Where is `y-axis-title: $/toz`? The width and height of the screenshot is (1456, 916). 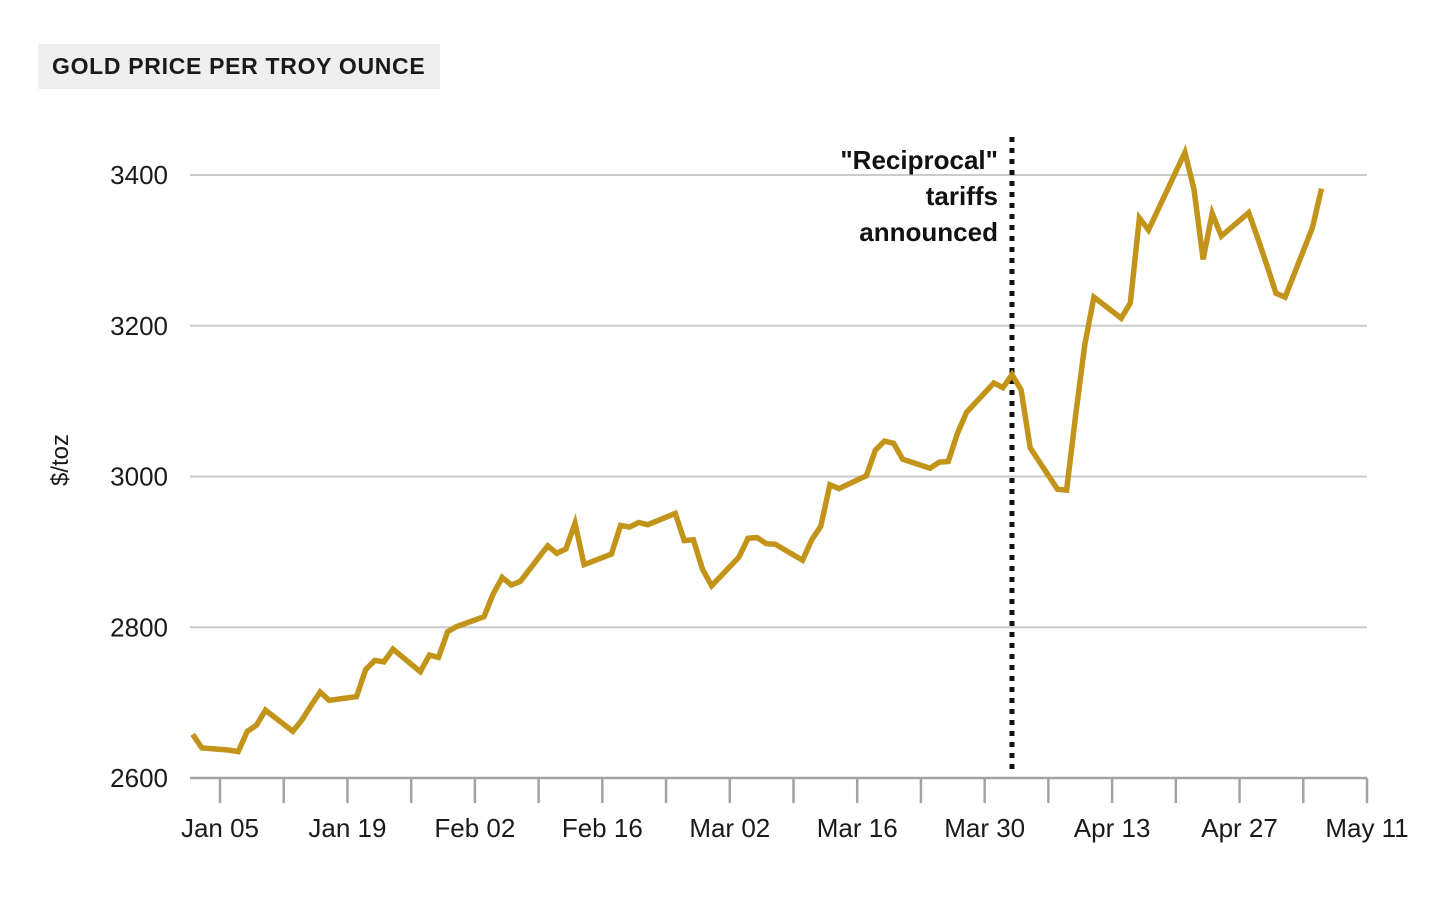
y-axis-title: $/toz is located at coordinates (60, 460).